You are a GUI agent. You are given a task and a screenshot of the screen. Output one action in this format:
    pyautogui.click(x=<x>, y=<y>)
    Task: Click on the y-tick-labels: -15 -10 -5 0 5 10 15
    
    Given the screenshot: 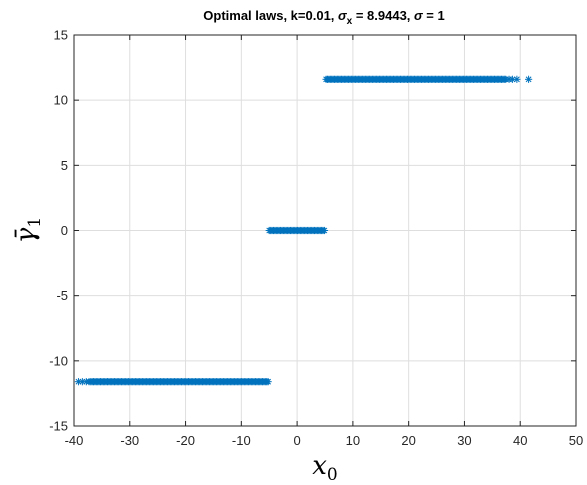 What is the action you would take?
    pyautogui.click(x=58, y=231)
    